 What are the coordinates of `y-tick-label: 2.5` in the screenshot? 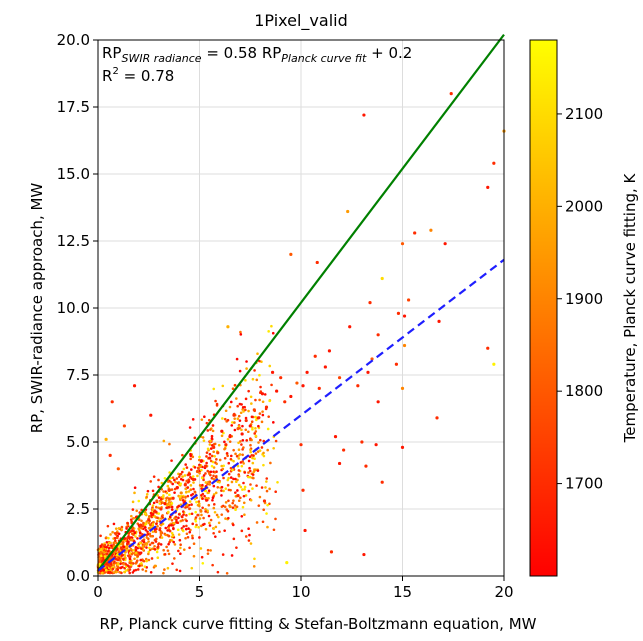 It's located at (78, 509).